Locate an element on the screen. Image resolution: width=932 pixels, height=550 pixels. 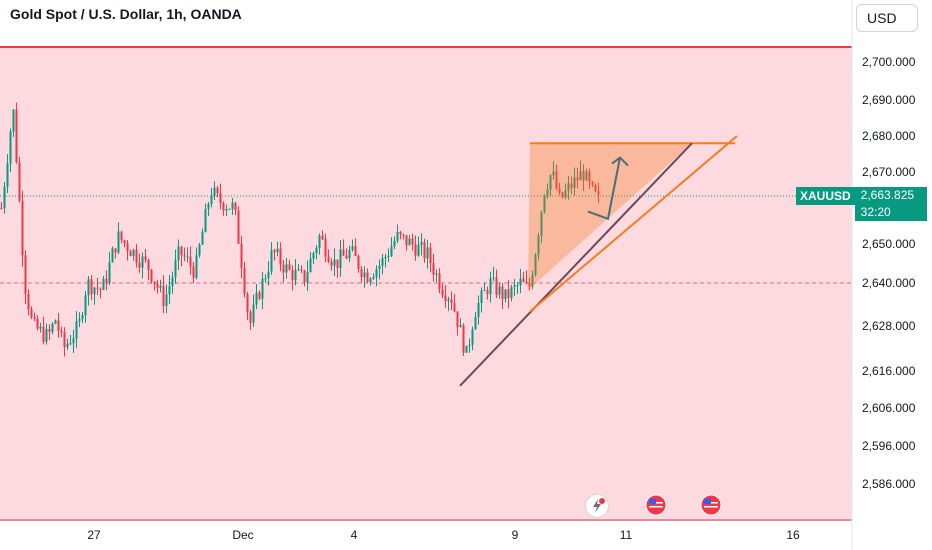
currency-button: USD is located at coordinates (887, 18).